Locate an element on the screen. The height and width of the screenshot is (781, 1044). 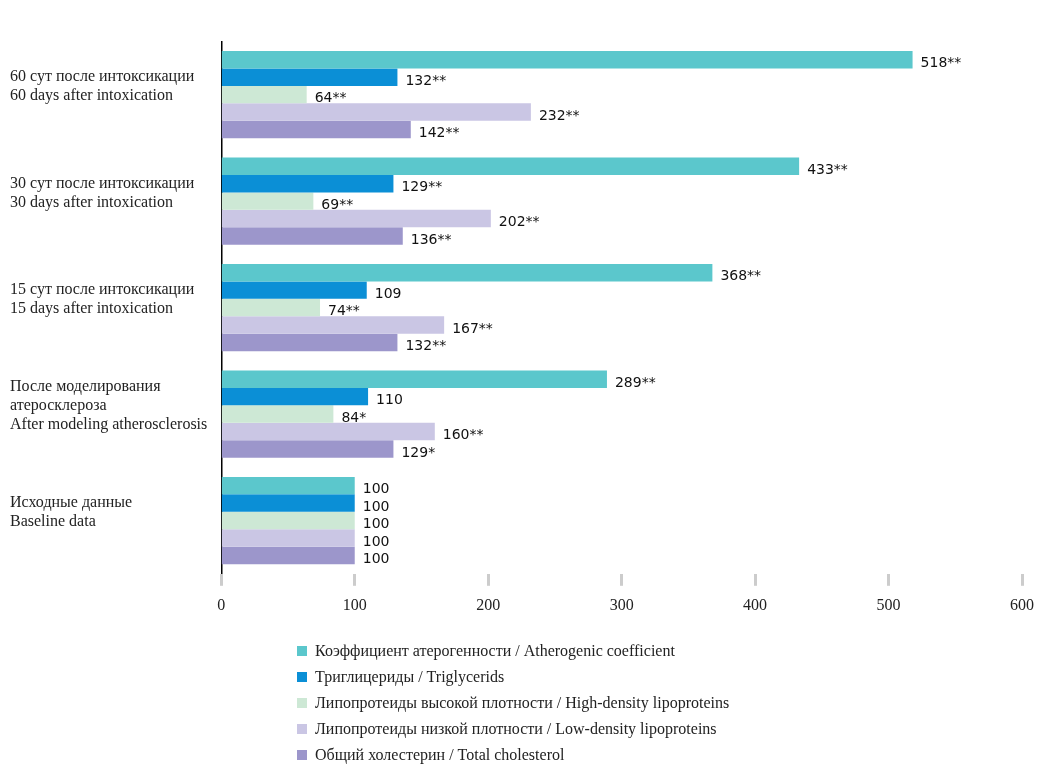
data-label: 129** is located at coordinates (422, 186).